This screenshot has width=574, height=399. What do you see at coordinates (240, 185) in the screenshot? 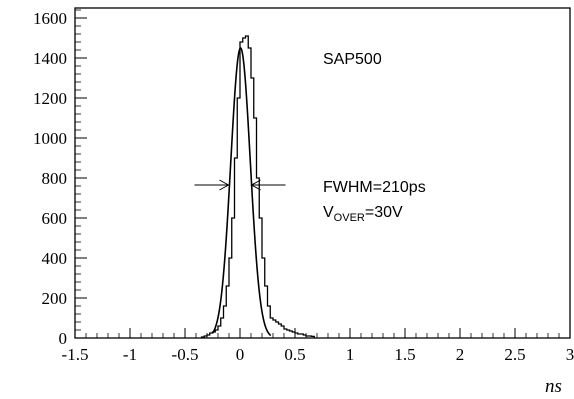
I see `fwhm-arrows` at bounding box center [240, 185].